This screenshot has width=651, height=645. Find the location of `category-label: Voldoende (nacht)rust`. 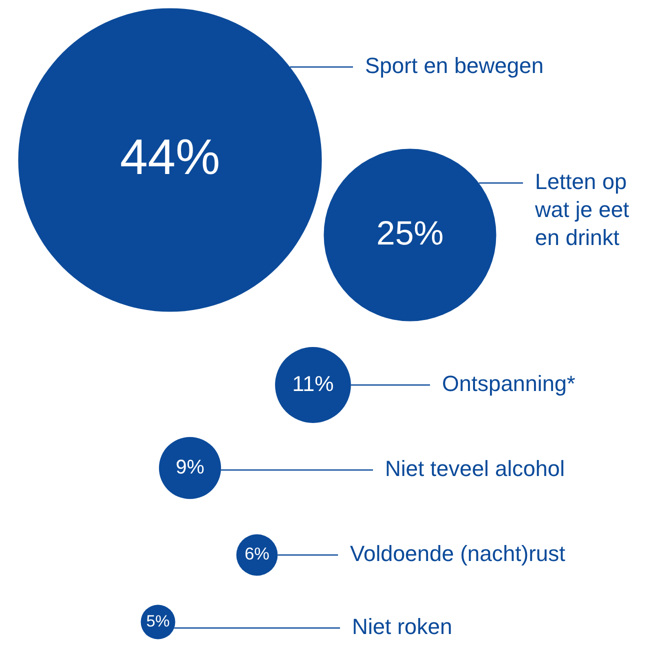

category-label: Voldoende (nacht)rust is located at coordinates (458, 553).